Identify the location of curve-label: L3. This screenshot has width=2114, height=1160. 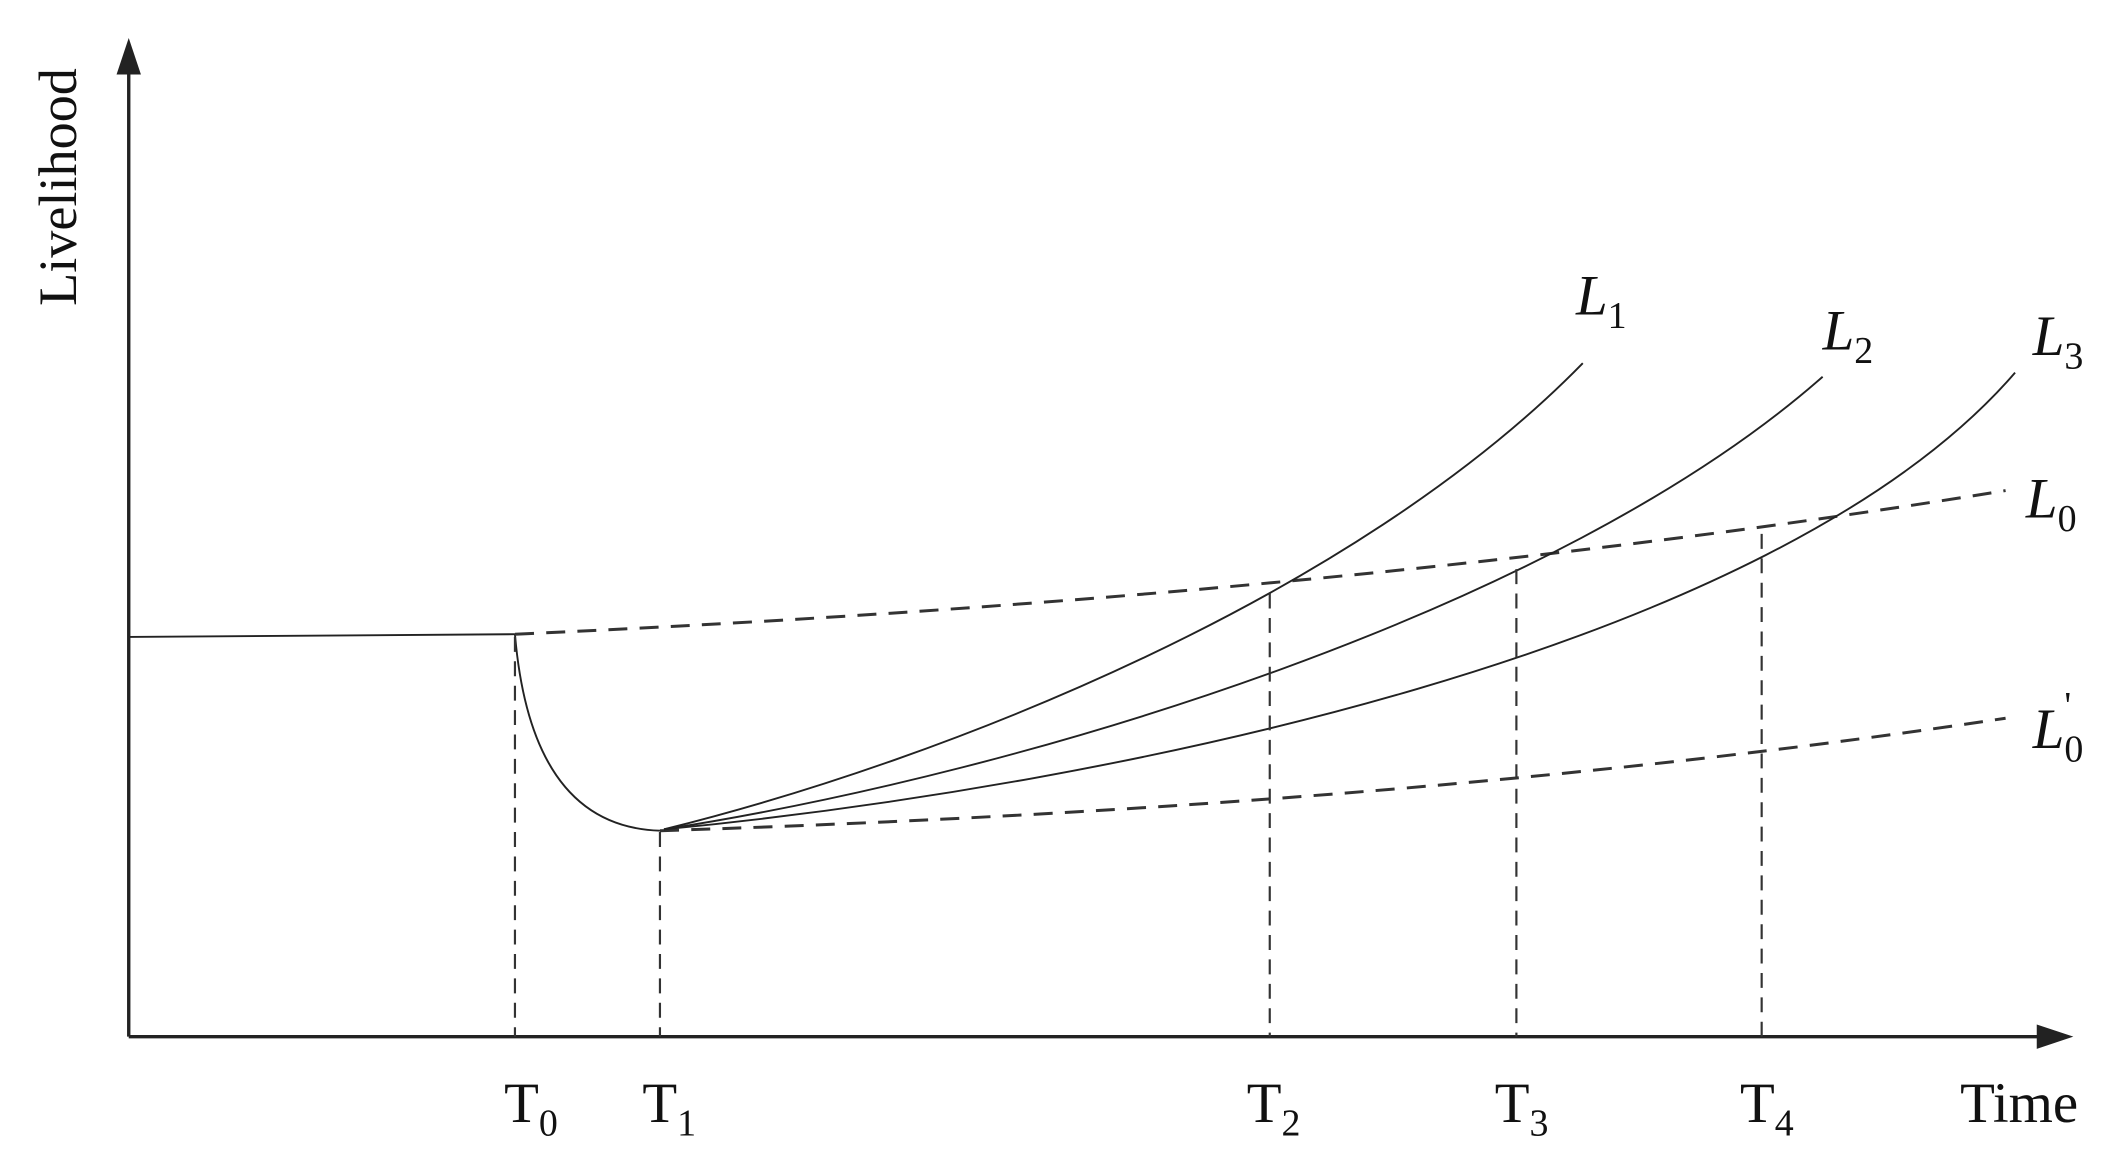
(2058, 341).